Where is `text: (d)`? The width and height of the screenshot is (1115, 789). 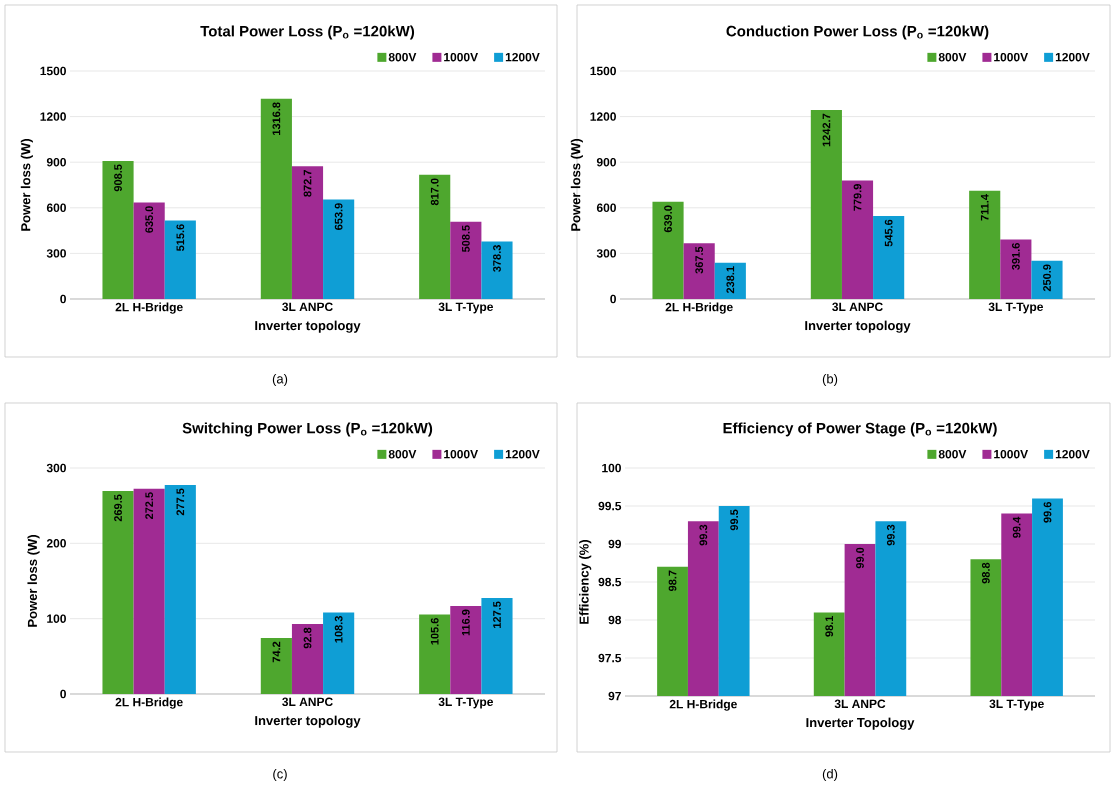 text: (d) is located at coordinates (830, 775).